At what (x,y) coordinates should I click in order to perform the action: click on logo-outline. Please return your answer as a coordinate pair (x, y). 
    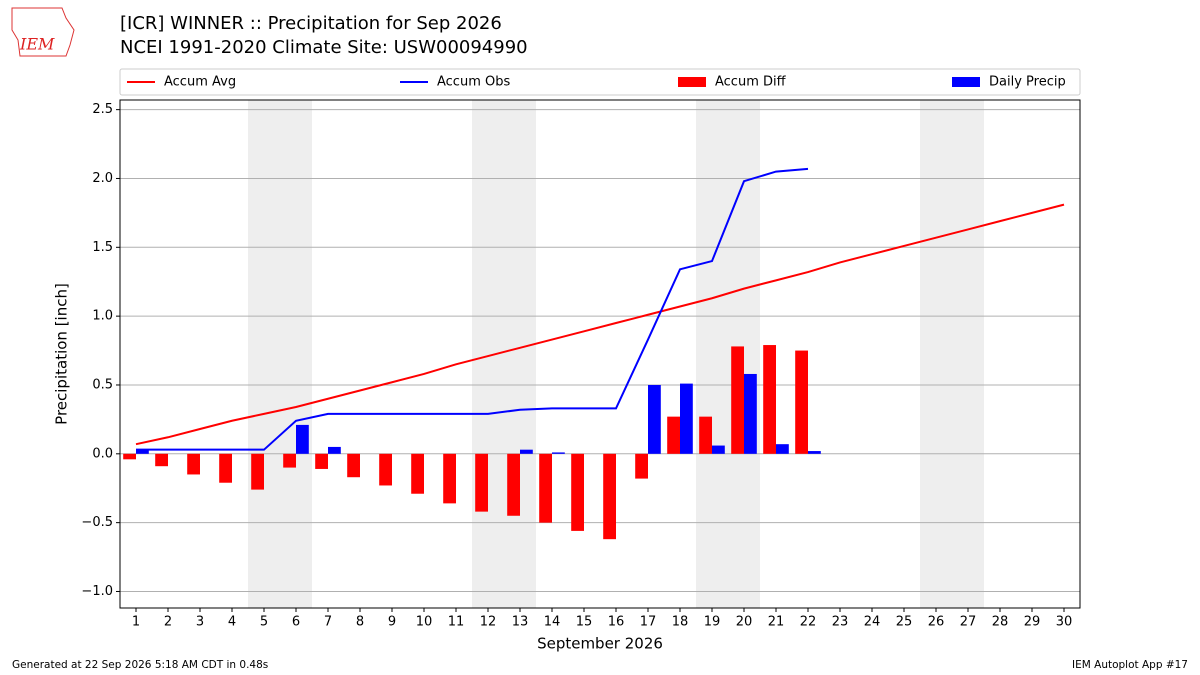
    Looking at the image, I should click on (43, 32).